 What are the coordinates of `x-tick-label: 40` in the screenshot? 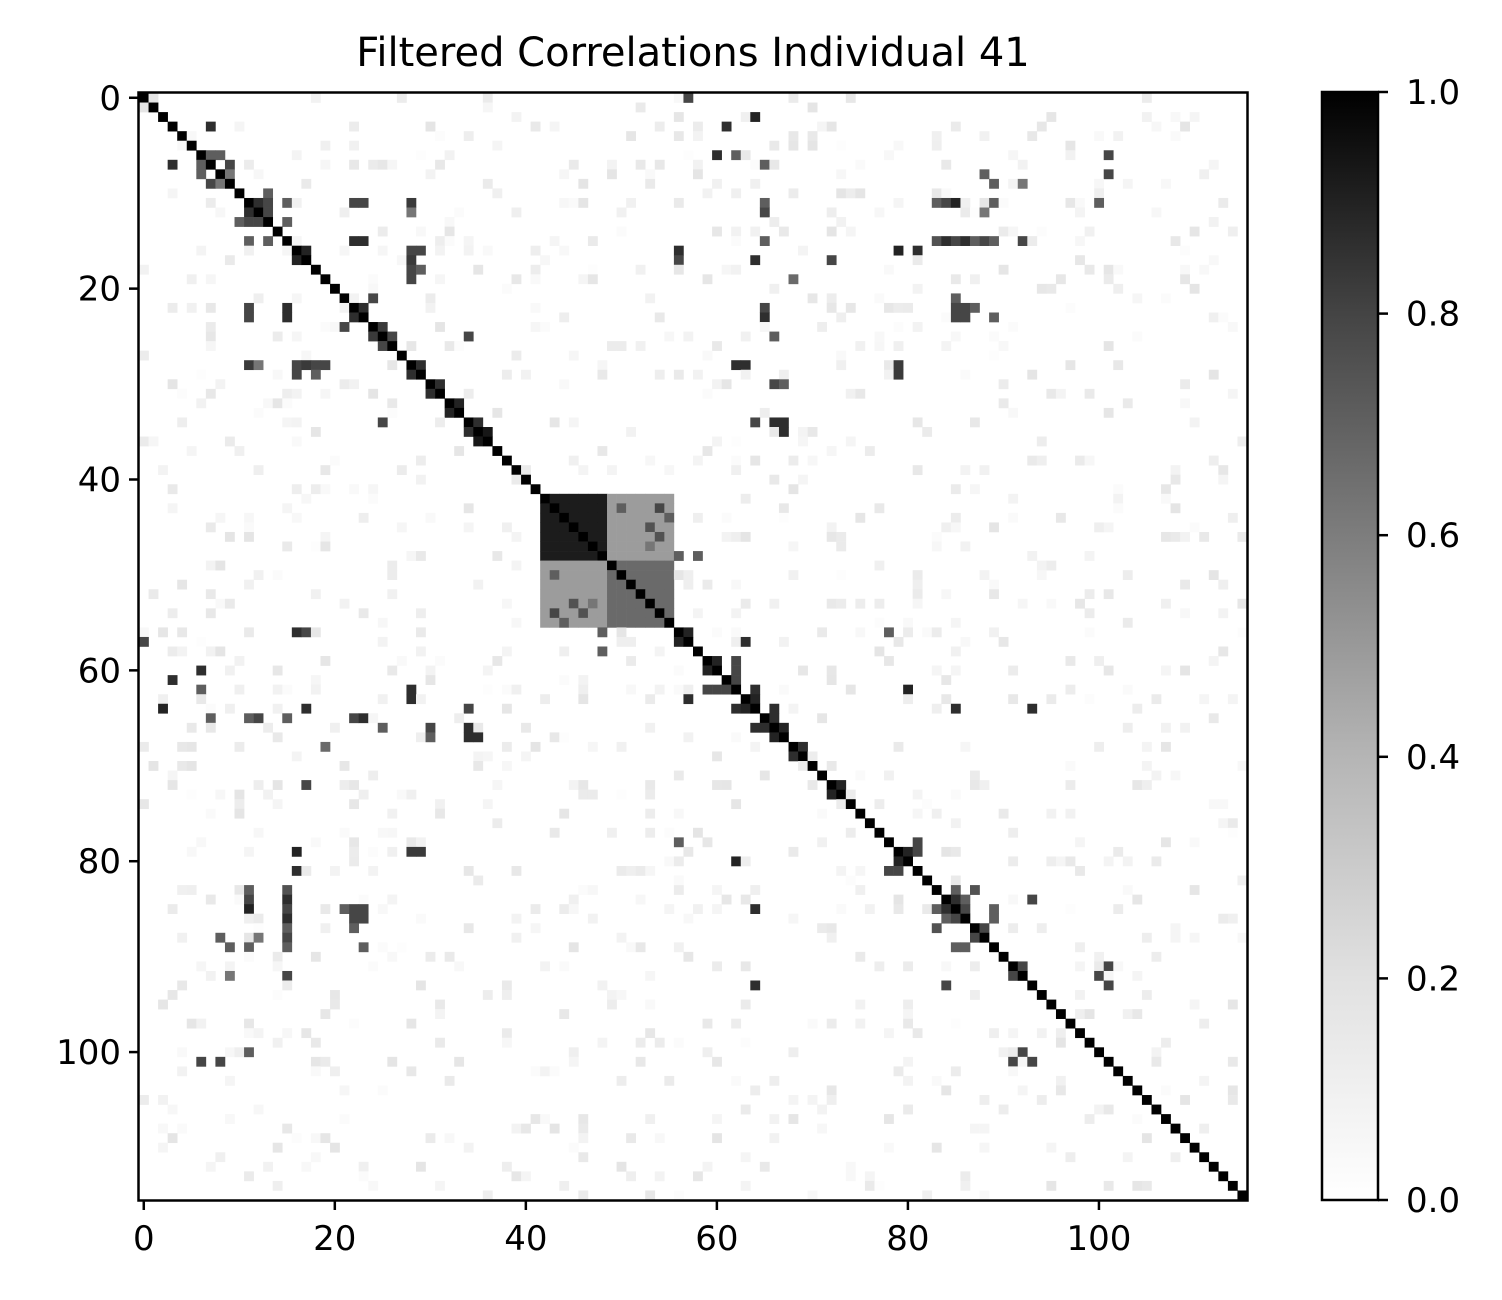 It's located at (525, 1239).